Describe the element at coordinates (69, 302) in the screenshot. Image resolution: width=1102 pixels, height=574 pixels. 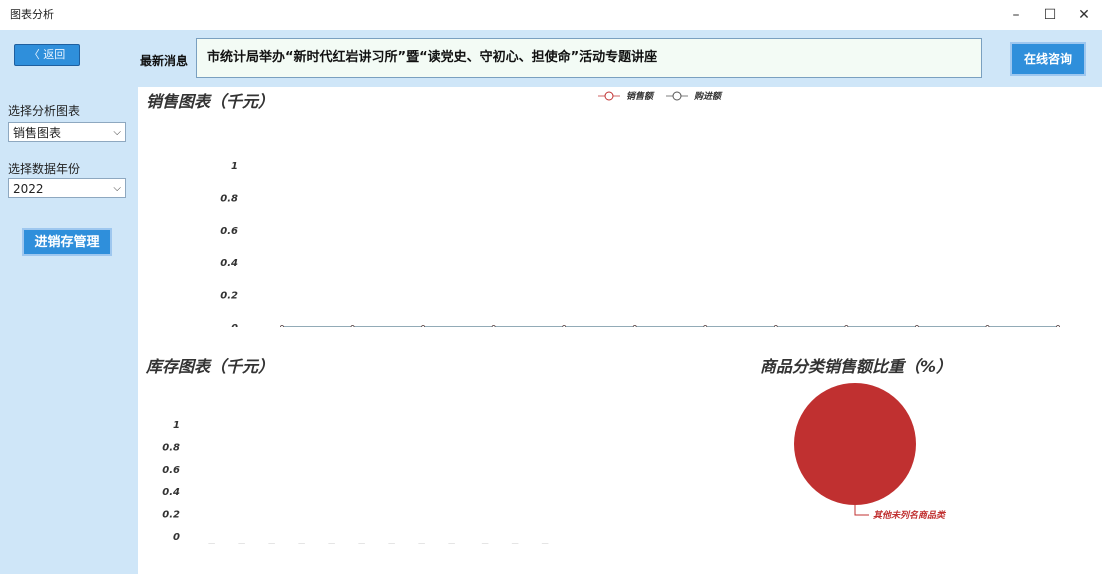
I see `sidebar: 〈 返回 选择分析图表 销售图表 ⌵ 选择数据年份 2022 ⌵ 进销存管理` at that location.